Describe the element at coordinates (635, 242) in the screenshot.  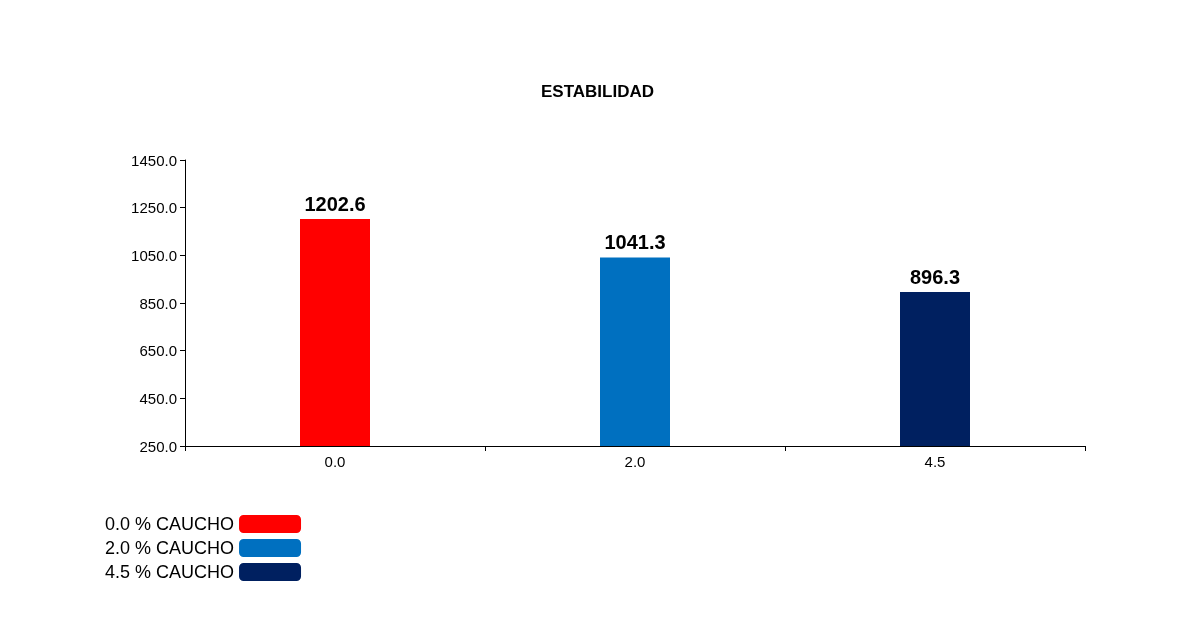
I see `data-label: 1041.3` at that location.